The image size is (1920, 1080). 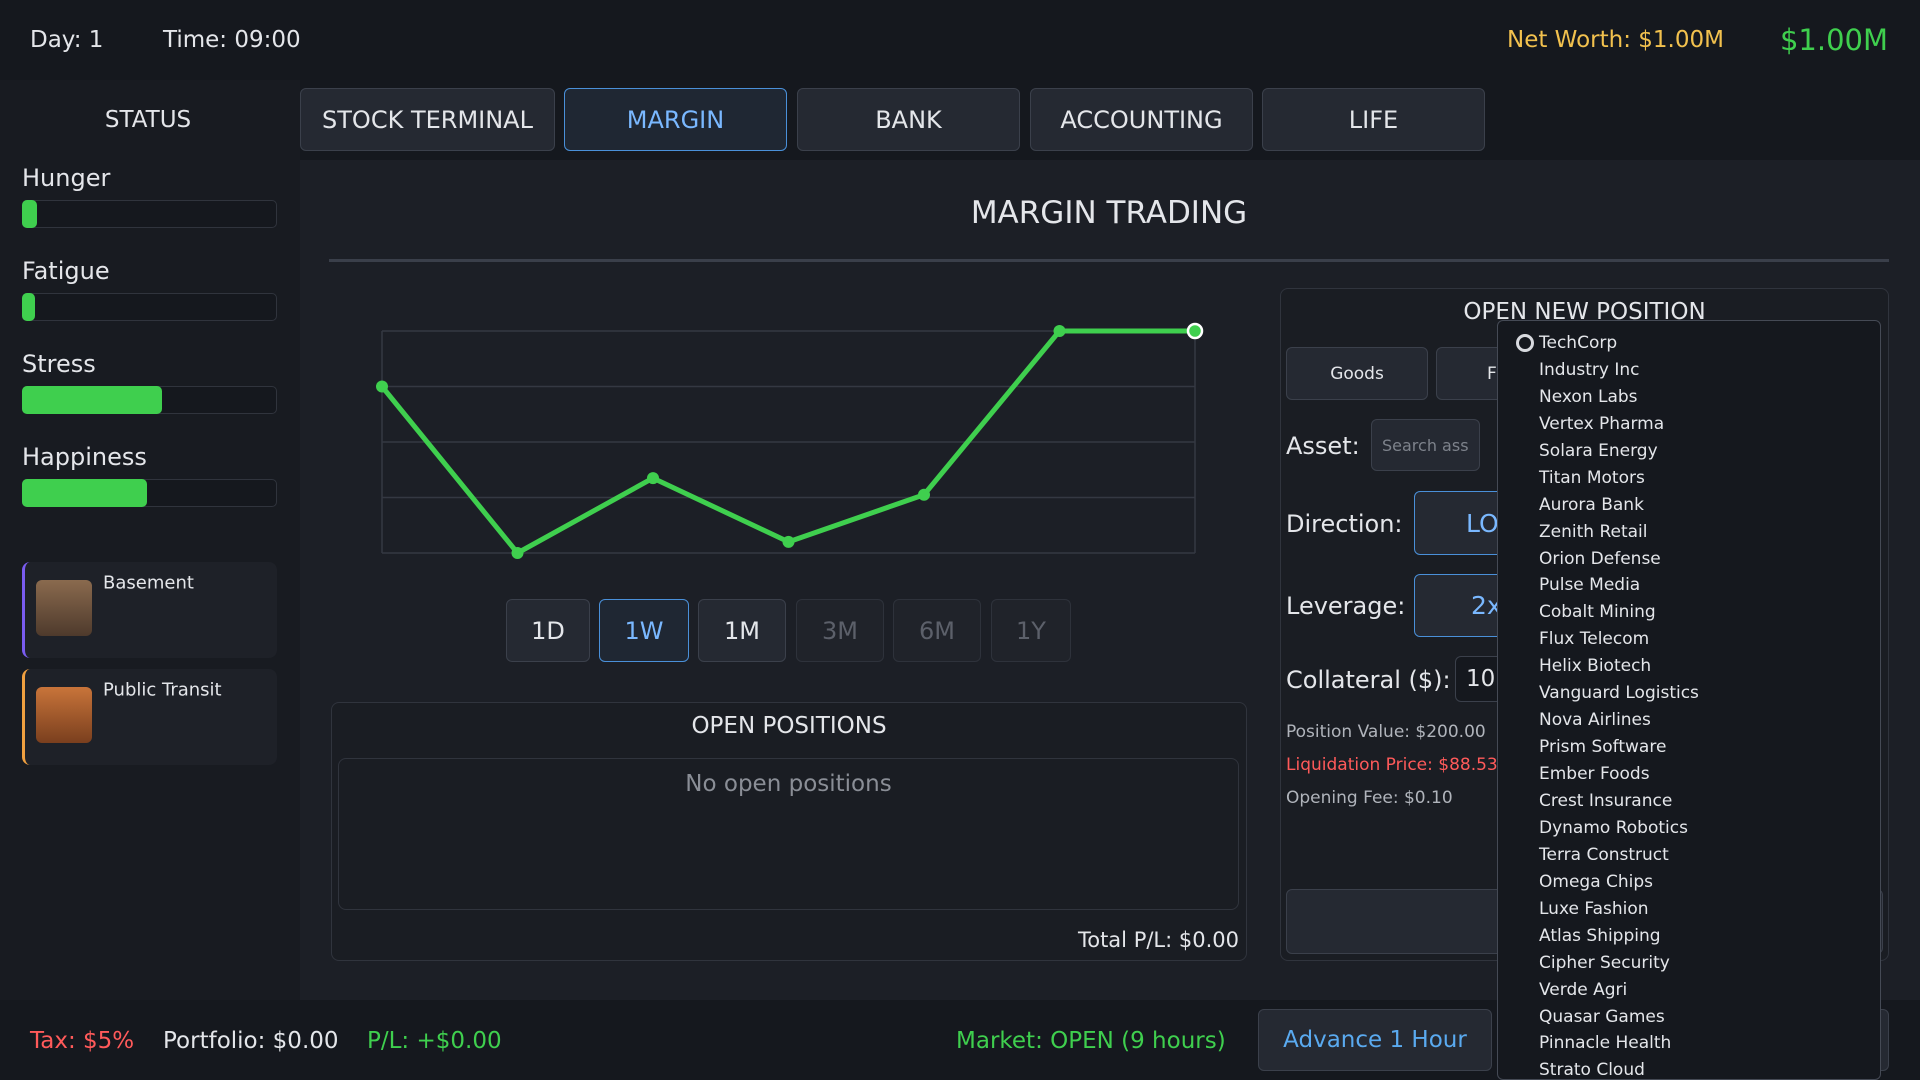 I want to click on dropdown-item: Omega Chips, so click(x=1596, y=881).